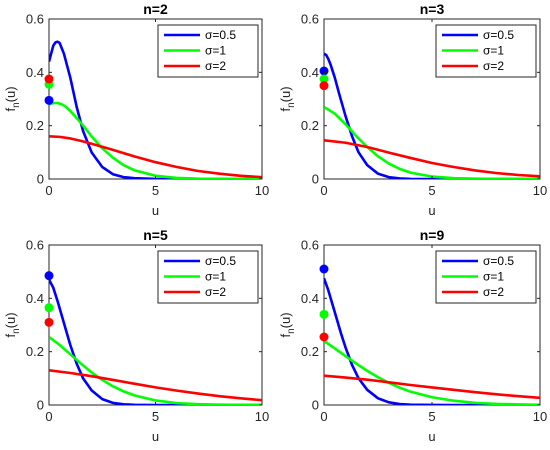  I want to click on chart-title: n=2, so click(155, 9).